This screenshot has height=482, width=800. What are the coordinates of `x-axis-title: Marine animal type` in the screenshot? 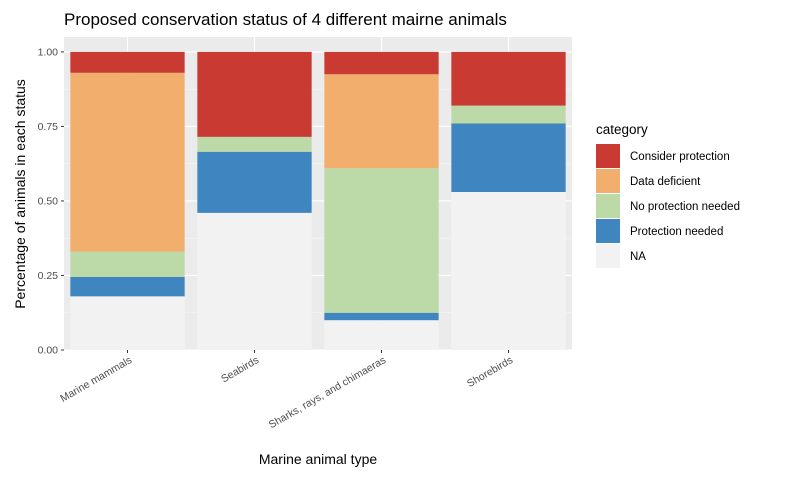 It's located at (318, 459).